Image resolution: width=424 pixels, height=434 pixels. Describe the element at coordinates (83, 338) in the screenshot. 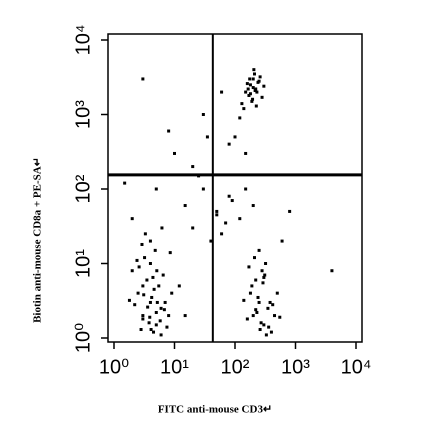

I see `y-tick-label: 10⁰` at that location.